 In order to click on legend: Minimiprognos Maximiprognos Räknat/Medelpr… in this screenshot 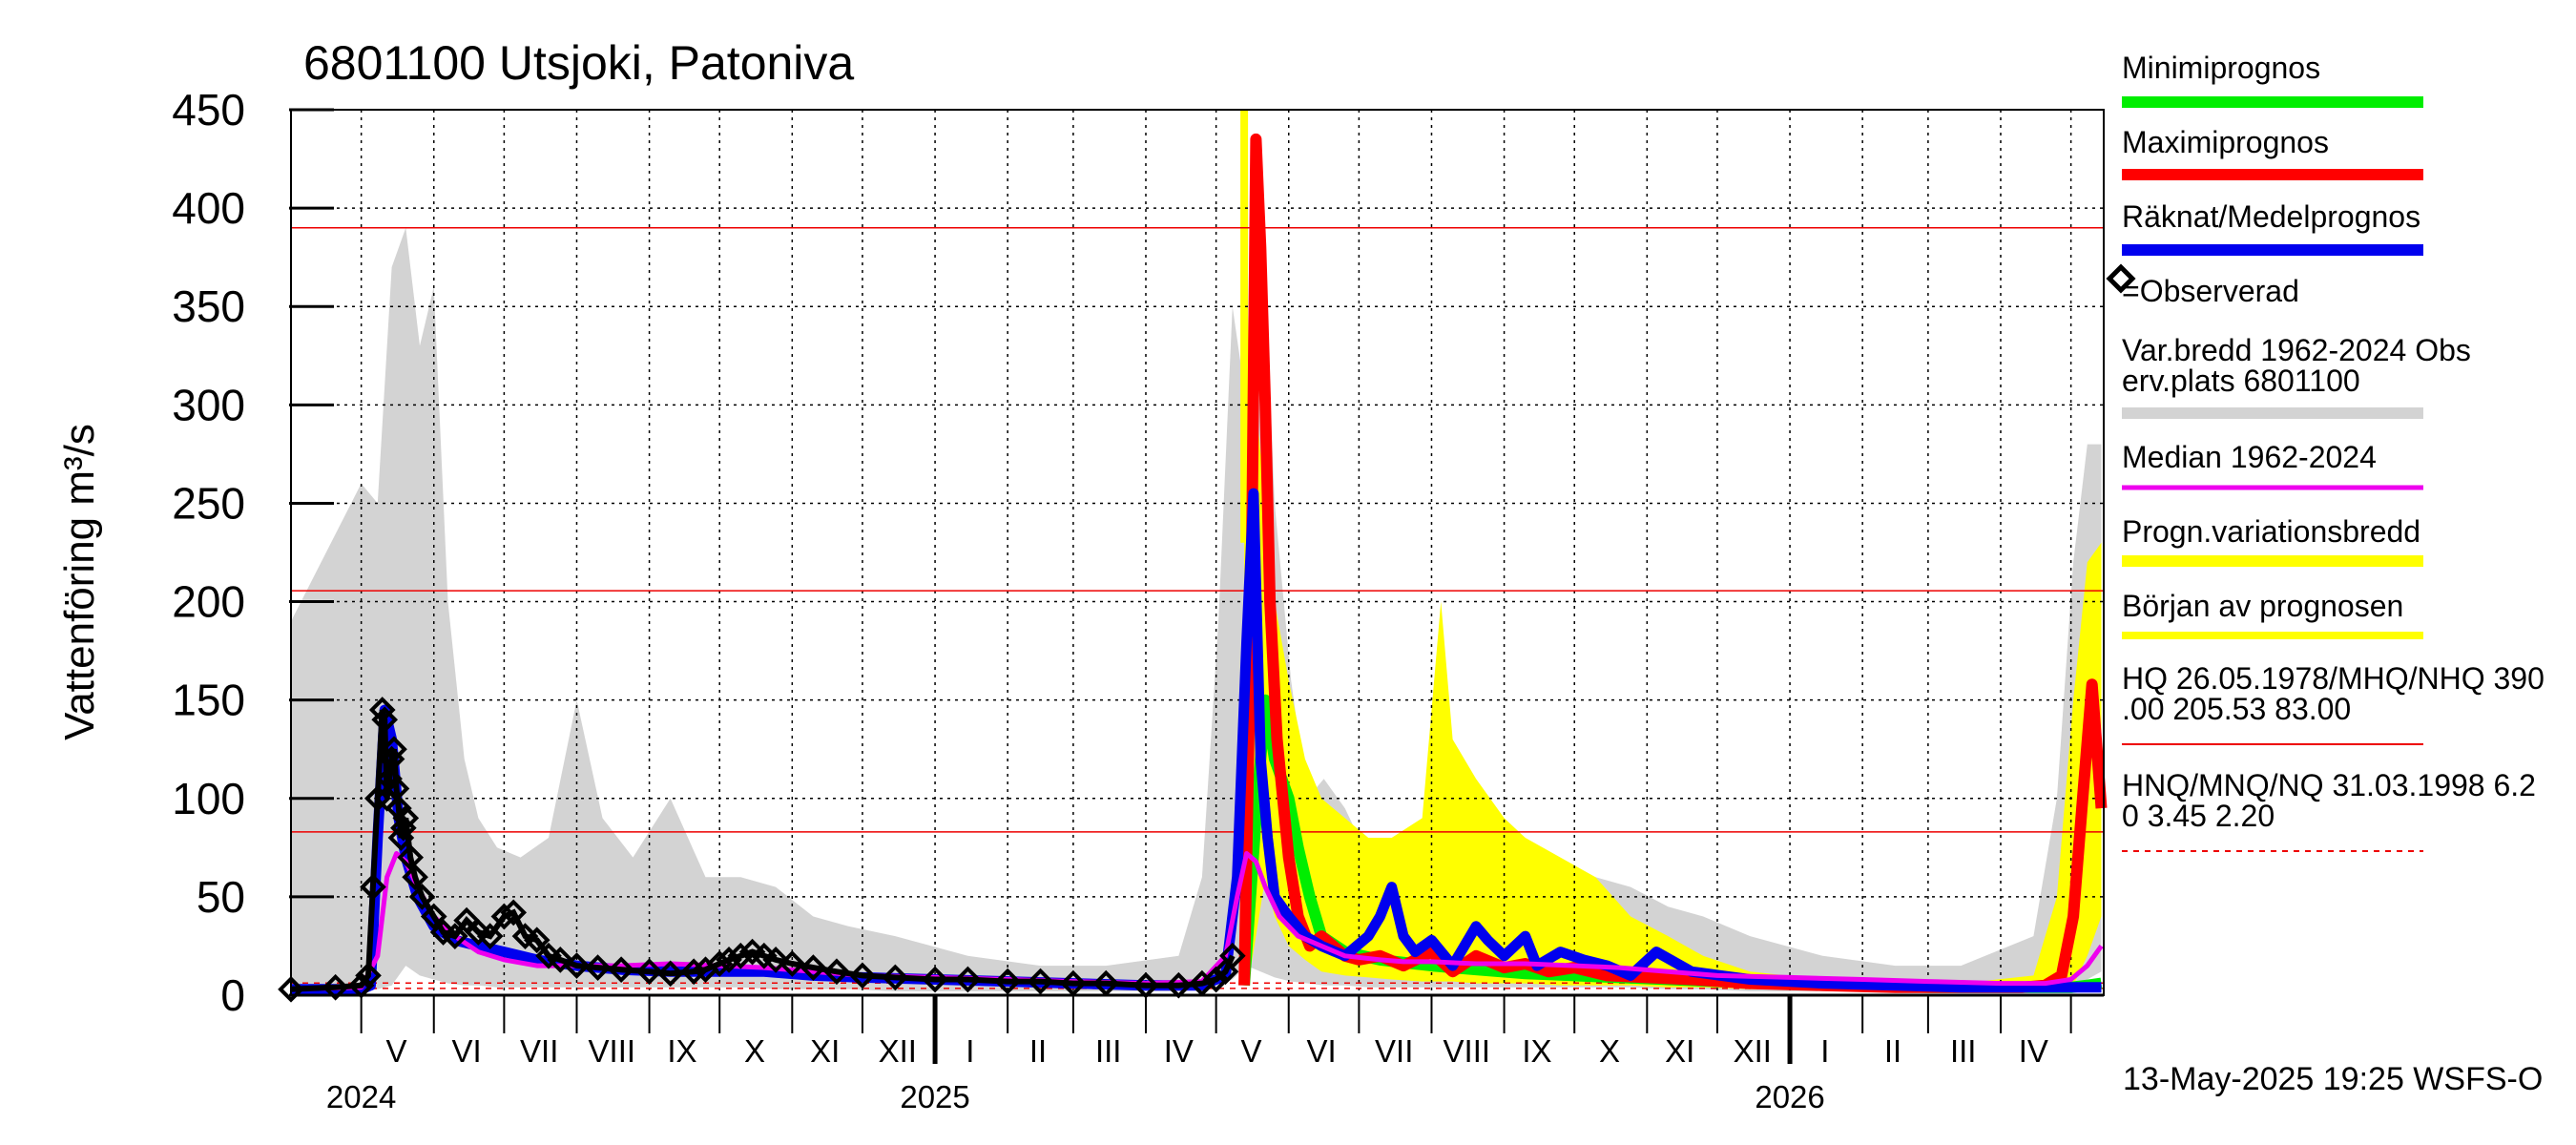, I will do `click(2325, 451)`.